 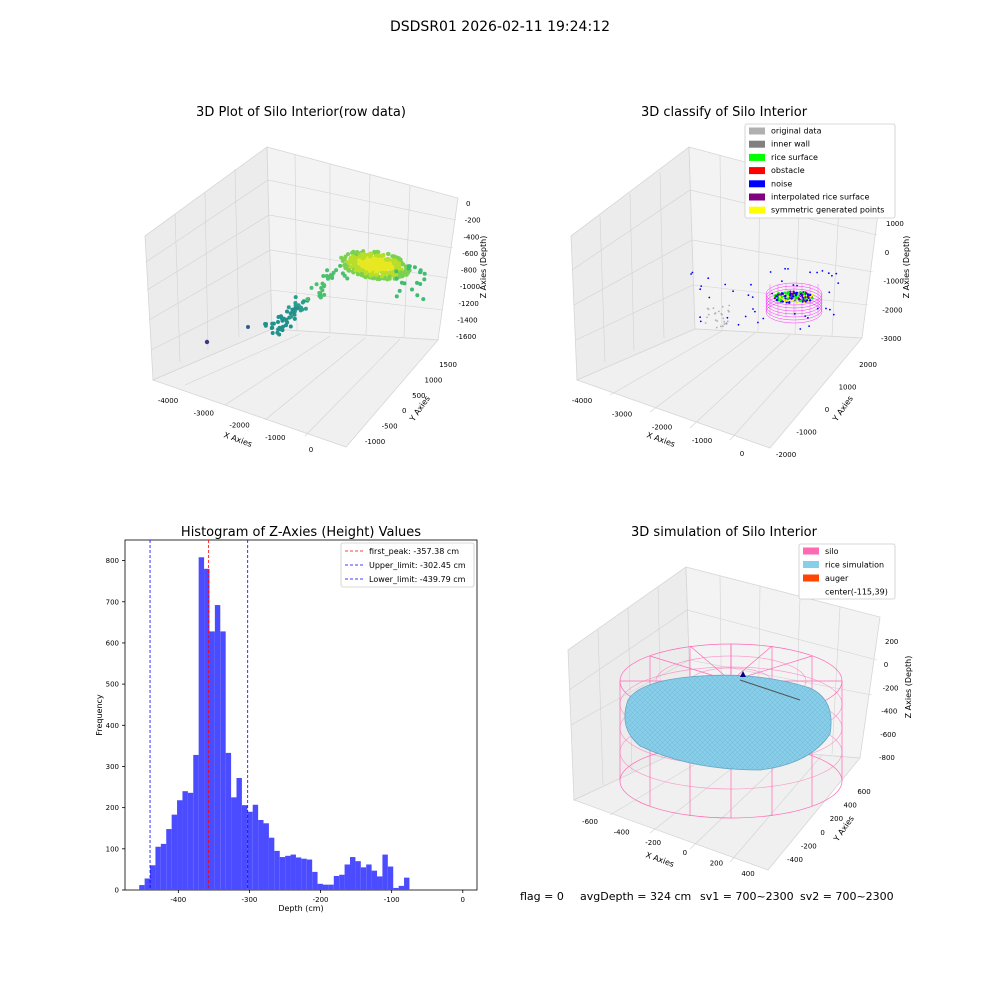 I want to click on panel1-ztick-5: -1000, so click(x=470, y=287).